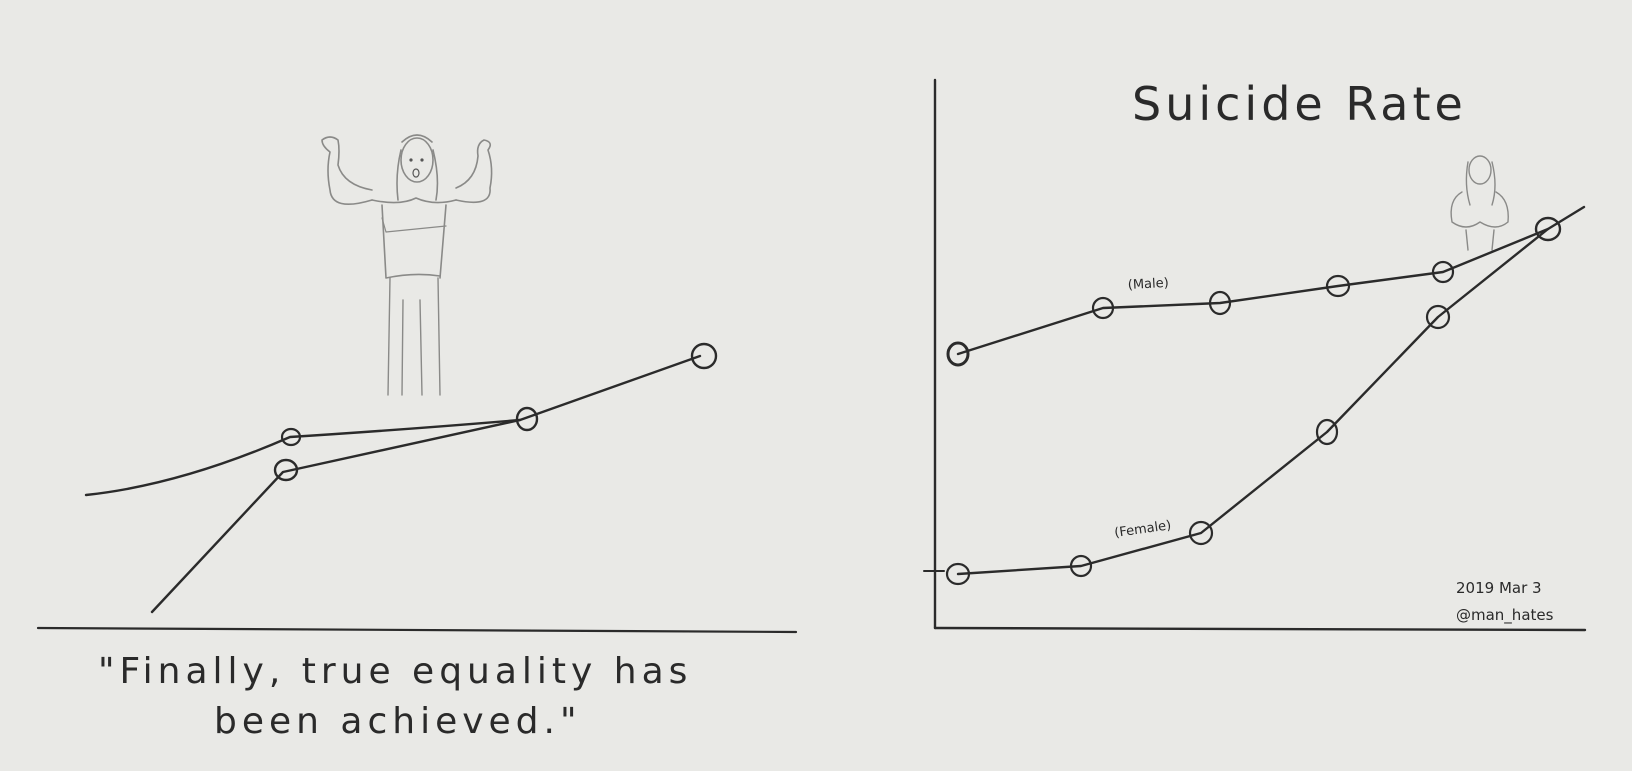  I want to click on x-axis, so click(1260, 629).